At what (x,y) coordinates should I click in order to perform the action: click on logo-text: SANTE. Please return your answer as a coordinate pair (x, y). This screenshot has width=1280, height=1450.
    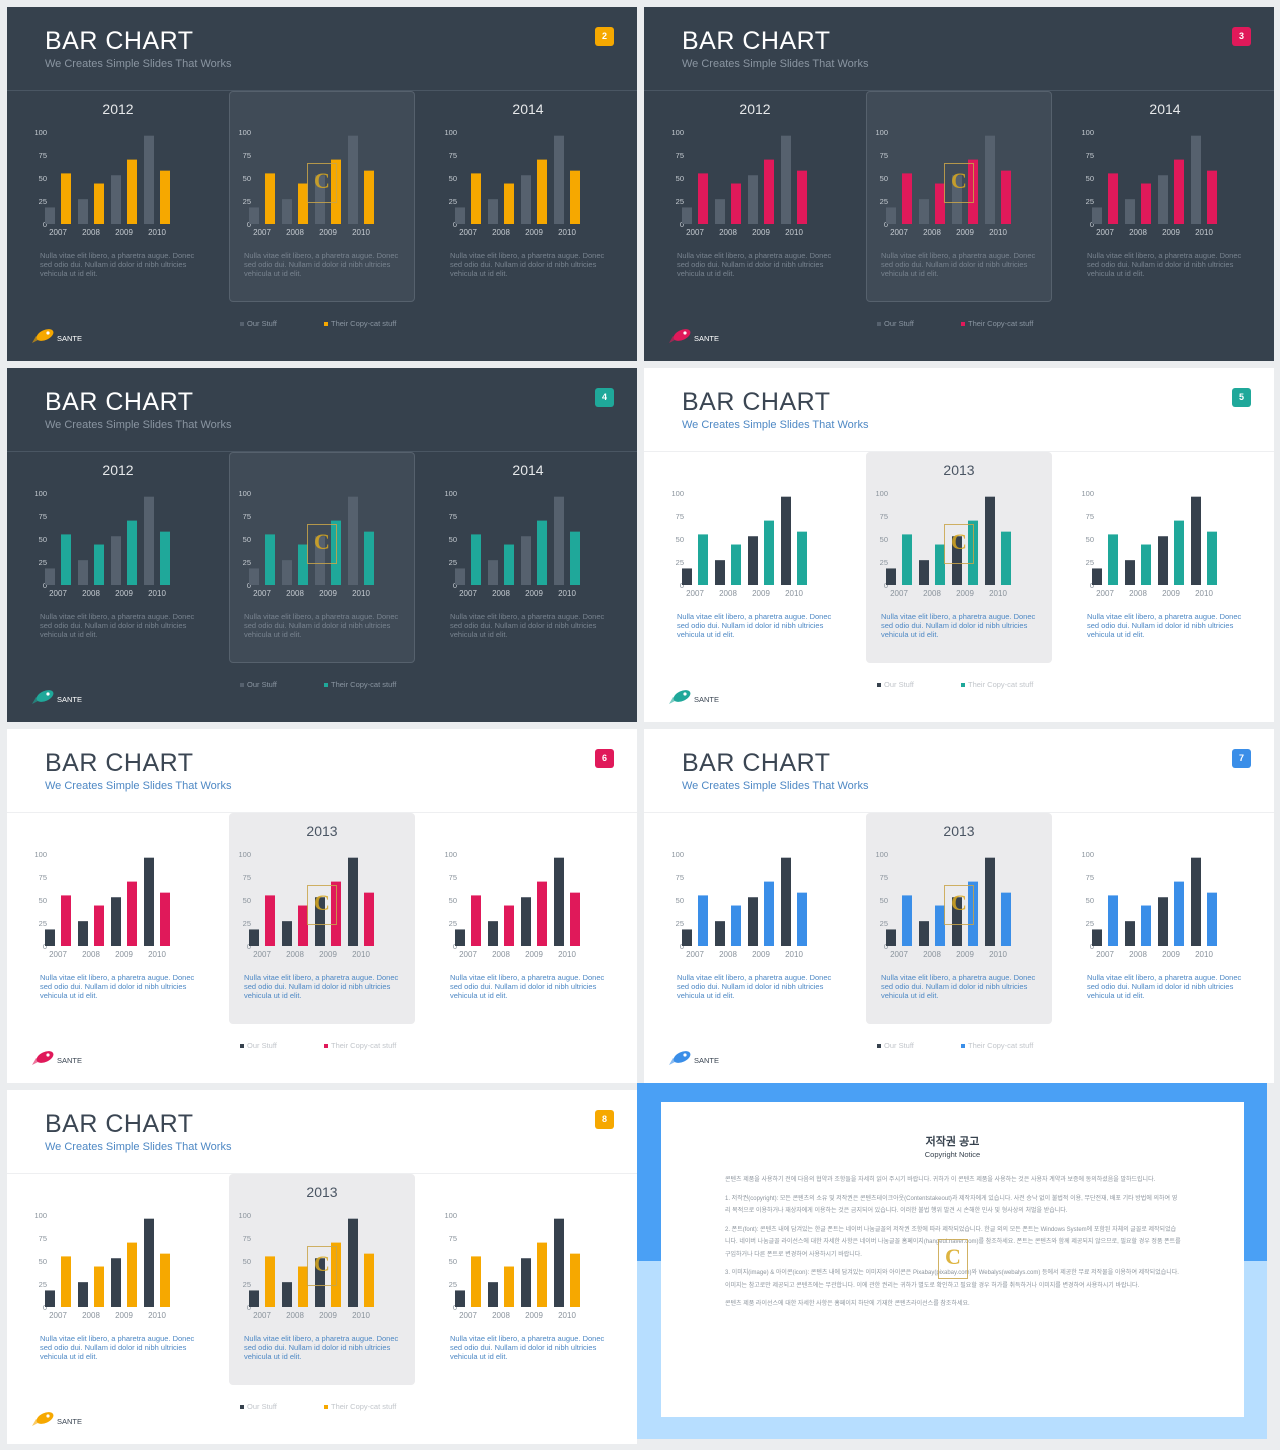
    Looking at the image, I should click on (70, 1421).